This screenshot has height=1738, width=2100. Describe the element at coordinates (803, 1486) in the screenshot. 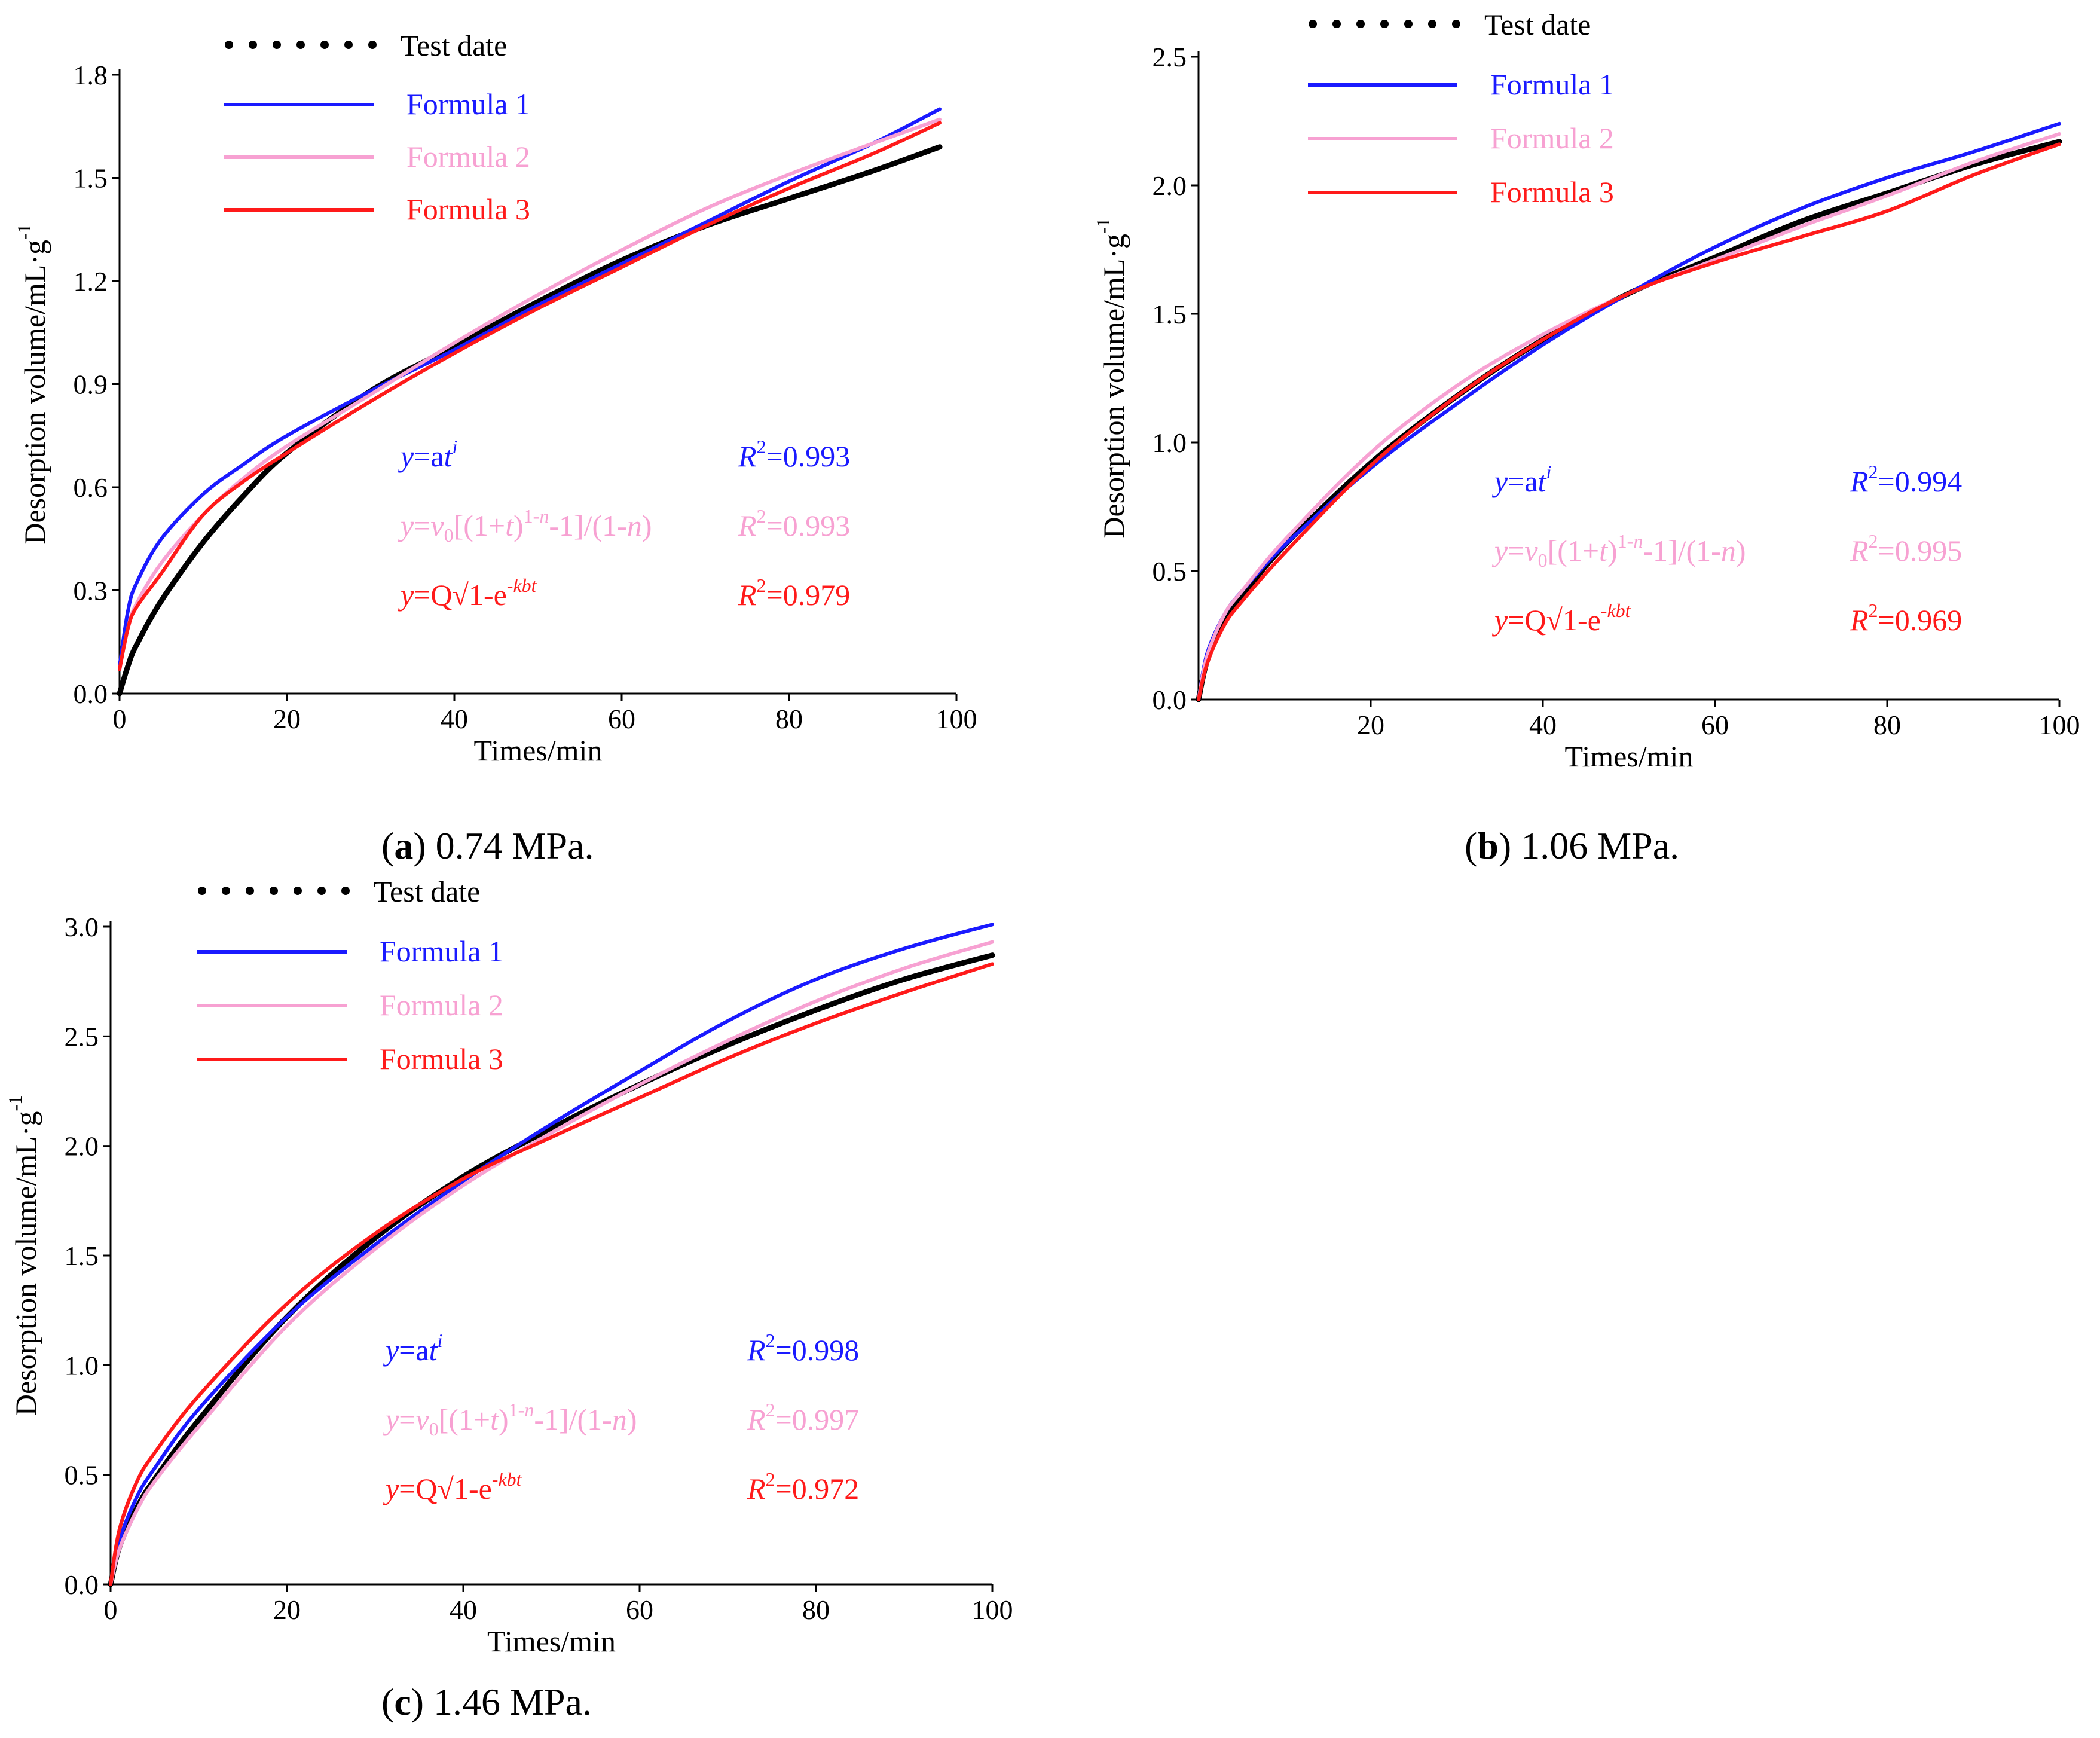

I see `equation-r2-3: R2=0.972` at that location.